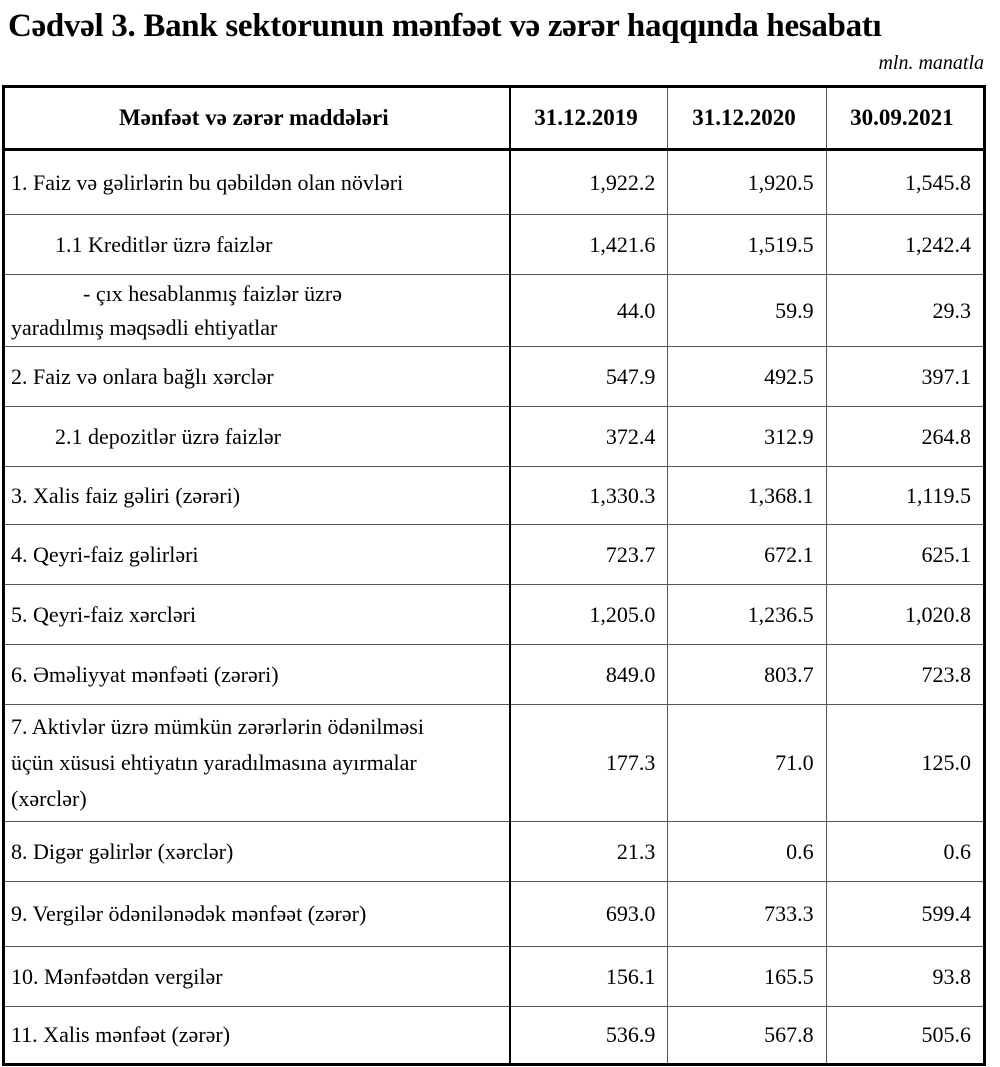  I want to click on row-label: 8. Digər gəlirlər (xərclər), so click(256, 851).